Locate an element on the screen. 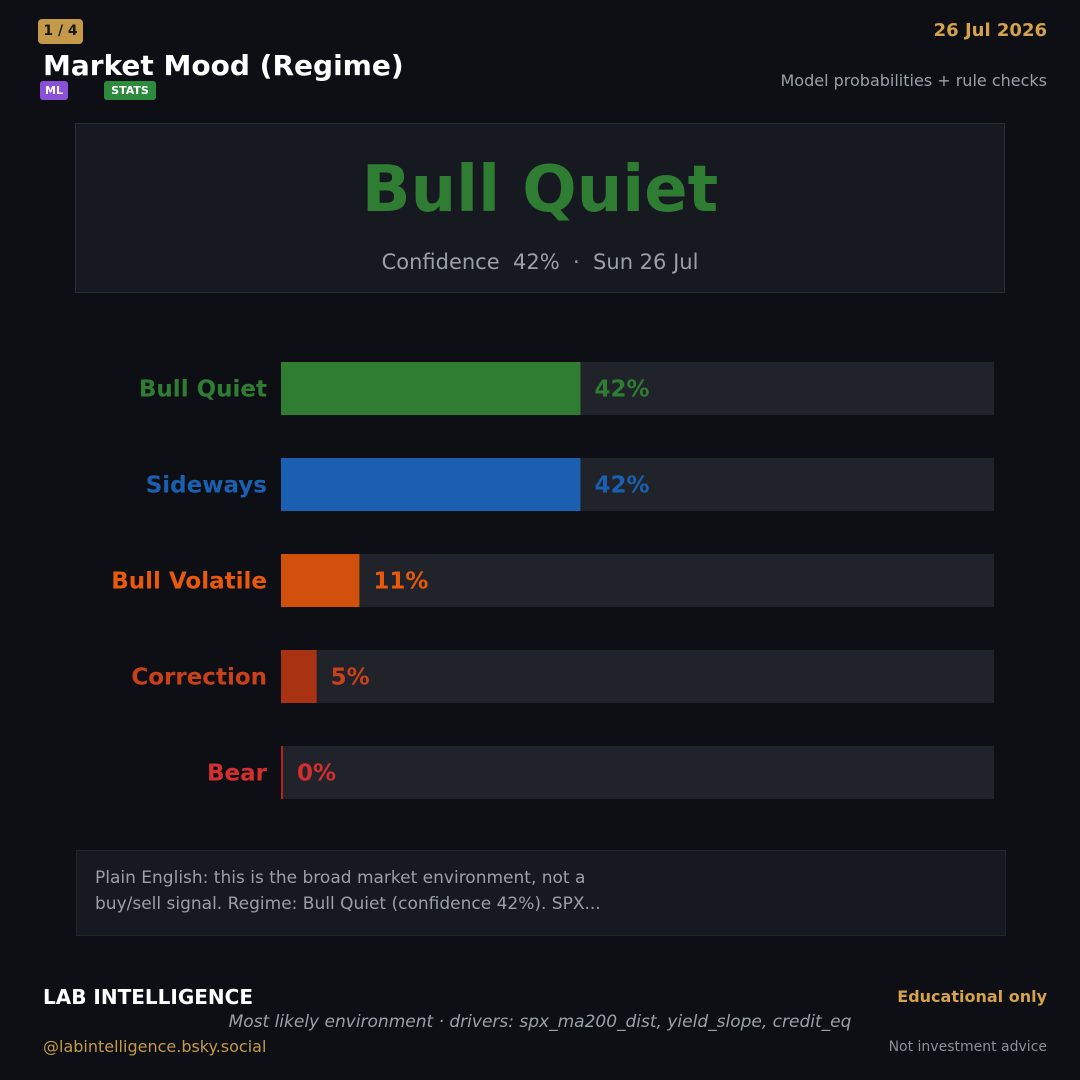 The width and height of the screenshot is (1080, 1080). bar-track-bull-volatile is located at coordinates (637, 580).